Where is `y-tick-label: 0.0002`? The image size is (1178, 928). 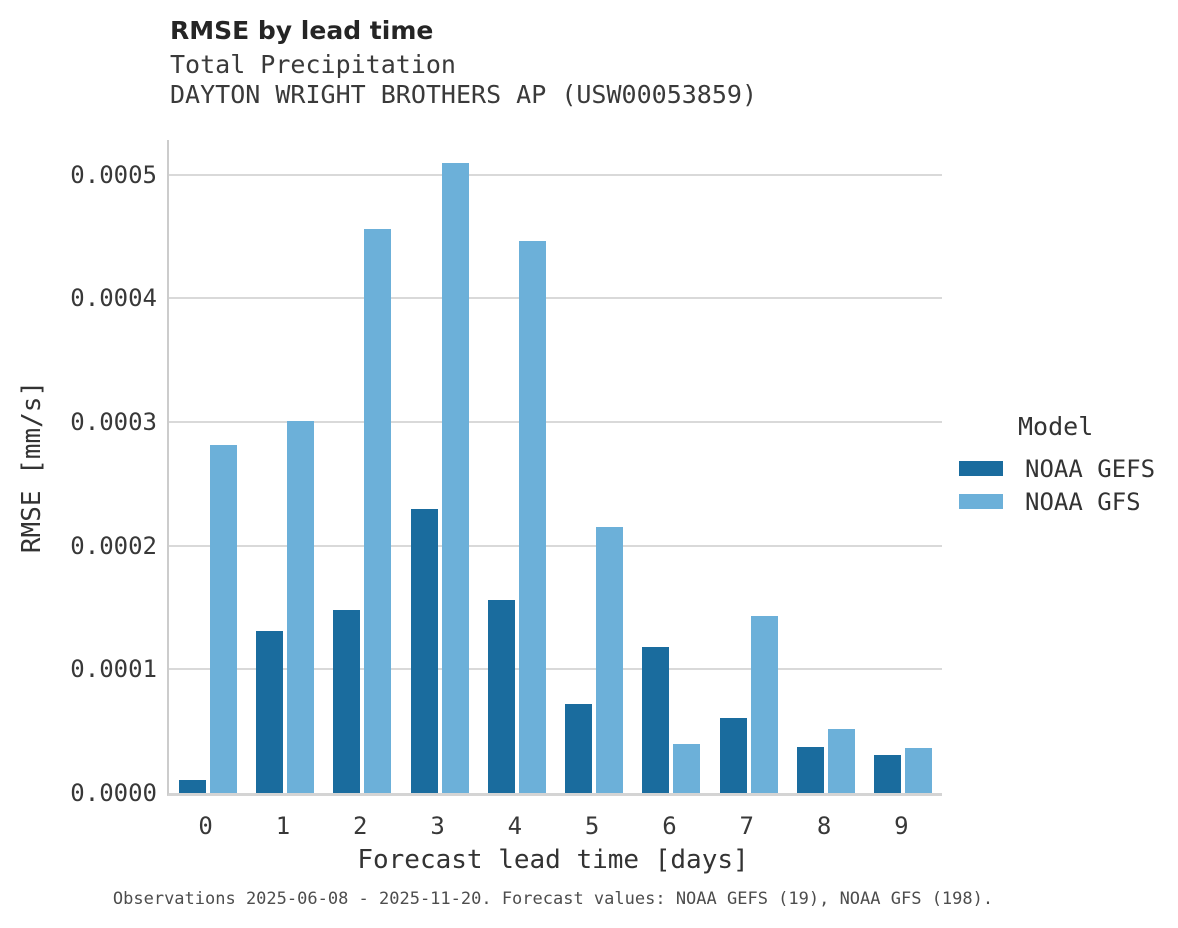 y-tick-label: 0.0002 is located at coordinates (113, 545).